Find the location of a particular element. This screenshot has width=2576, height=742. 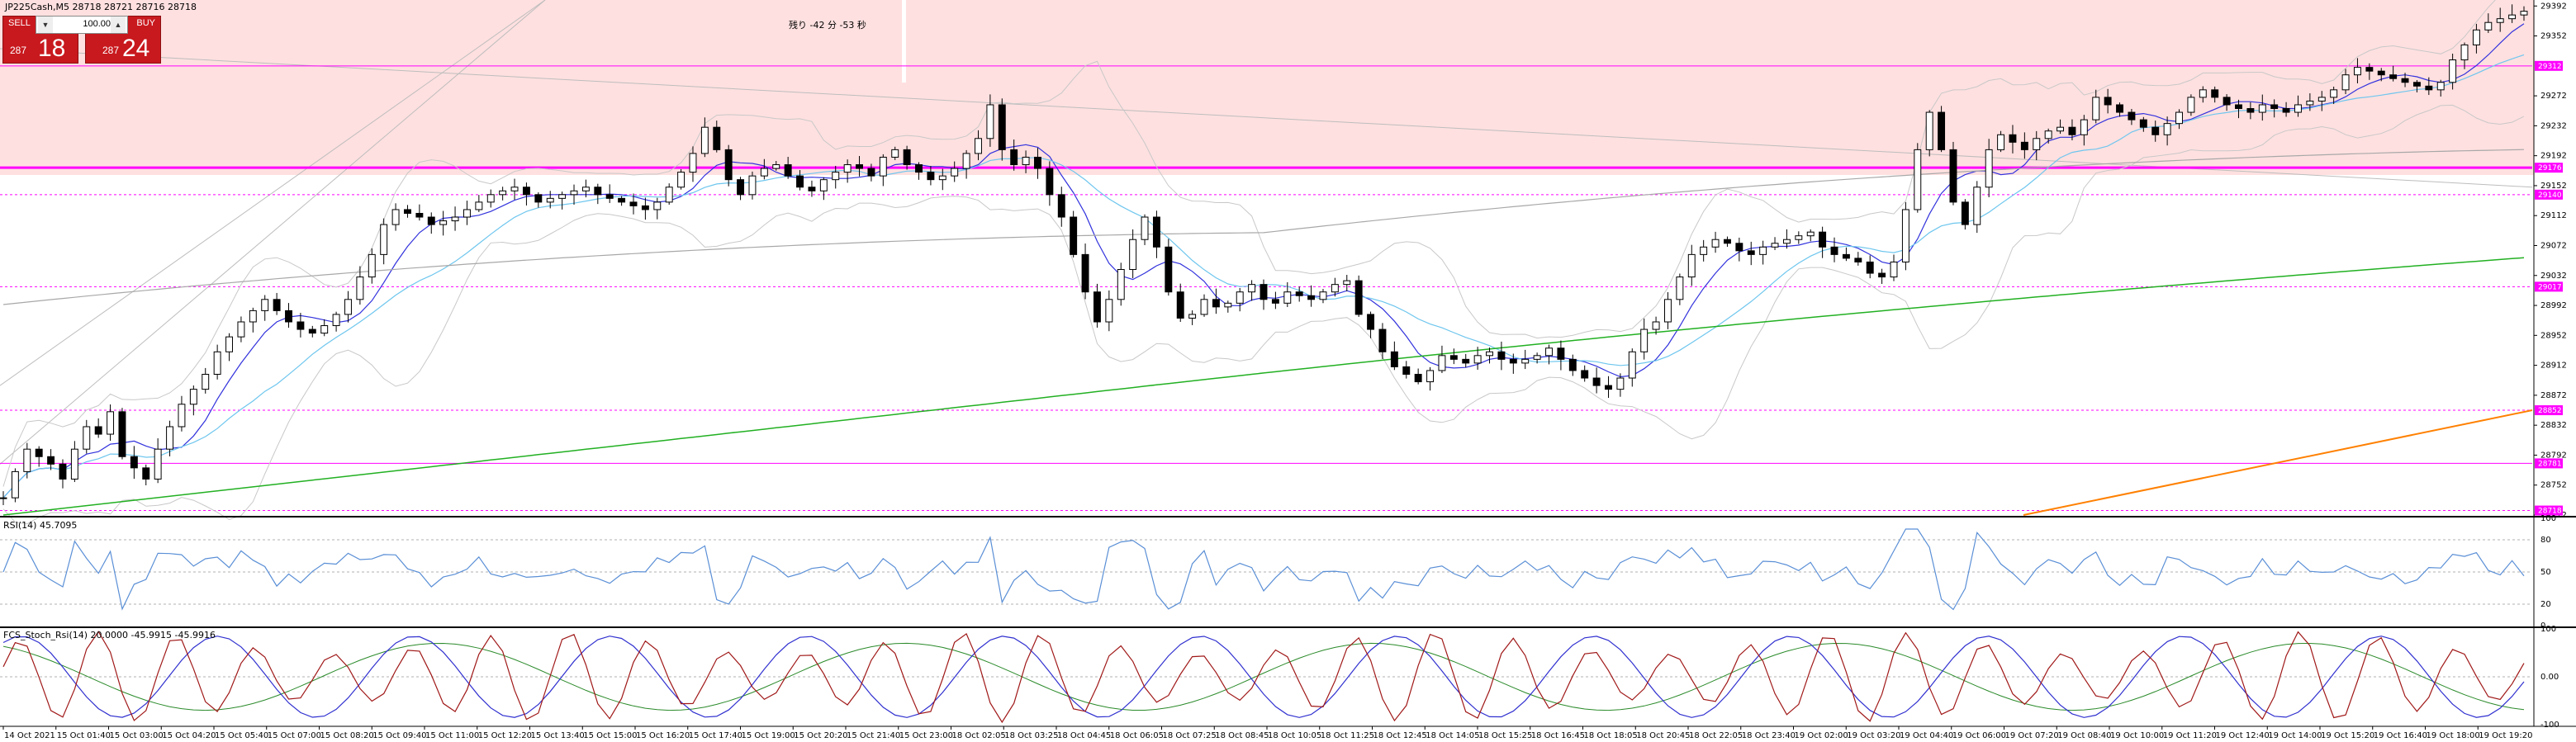

volume-increase-icon: ▲ is located at coordinates (119, 25).